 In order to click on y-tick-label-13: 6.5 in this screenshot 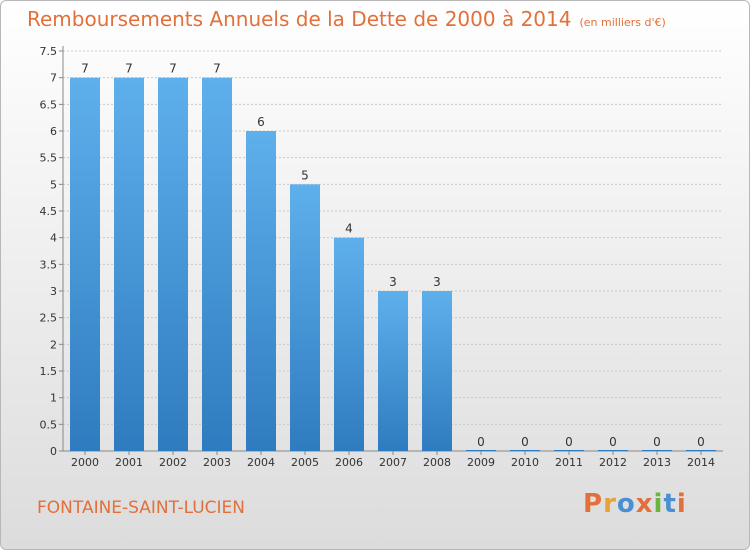, I will do `click(49, 104)`.